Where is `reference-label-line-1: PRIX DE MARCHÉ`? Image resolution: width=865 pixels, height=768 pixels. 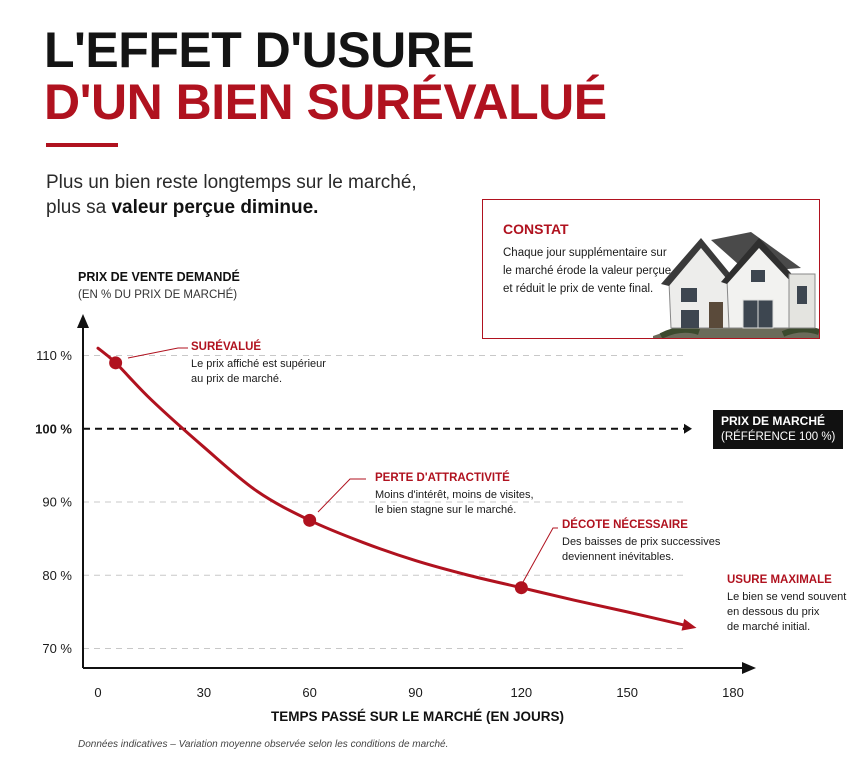
reference-label-line-1: PRIX DE MARCHÉ is located at coordinates (773, 421).